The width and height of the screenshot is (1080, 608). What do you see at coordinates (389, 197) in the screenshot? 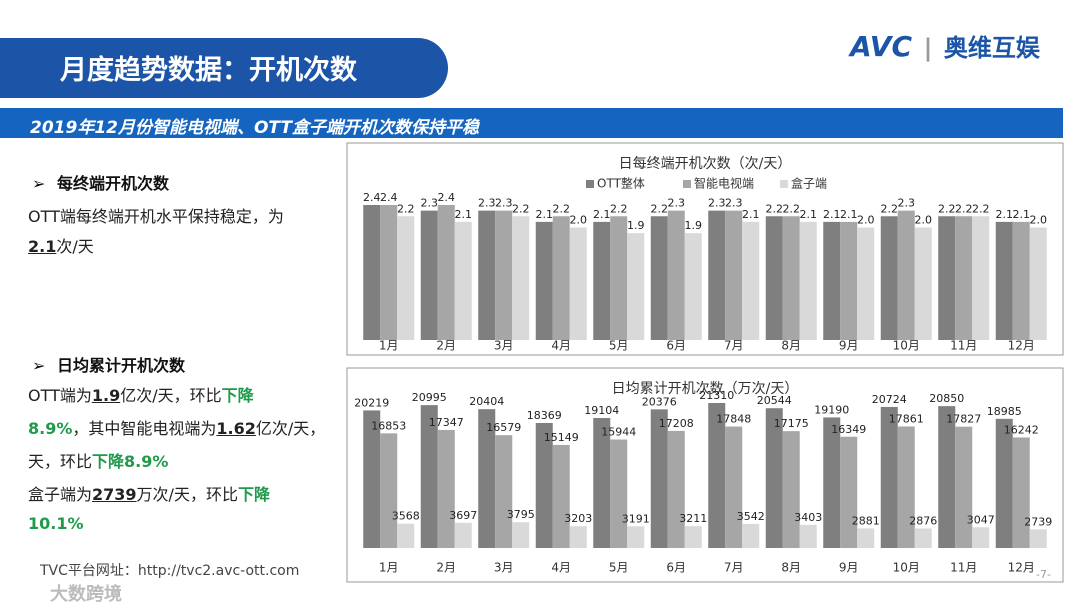
I see `data-label: 2.4` at bounding box center [389, 197].